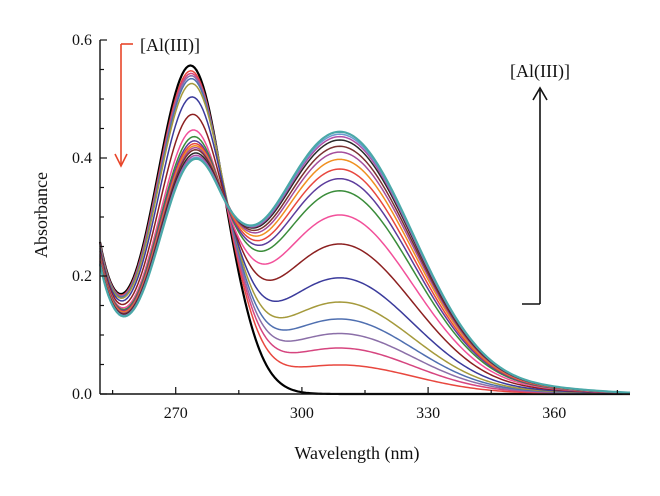 The image size is (660, 496). What do you see at coordinates (157, 101) in the screenshot?
I see `annotation-decrease: [Al(III)]` at bounding box center [157, 101].